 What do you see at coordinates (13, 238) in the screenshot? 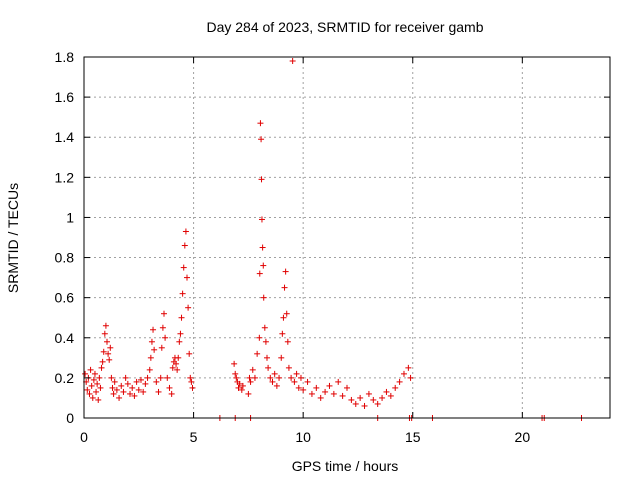
I see `y-axis-label: SRMTID / TECUs` at bounding box center [13, 238].